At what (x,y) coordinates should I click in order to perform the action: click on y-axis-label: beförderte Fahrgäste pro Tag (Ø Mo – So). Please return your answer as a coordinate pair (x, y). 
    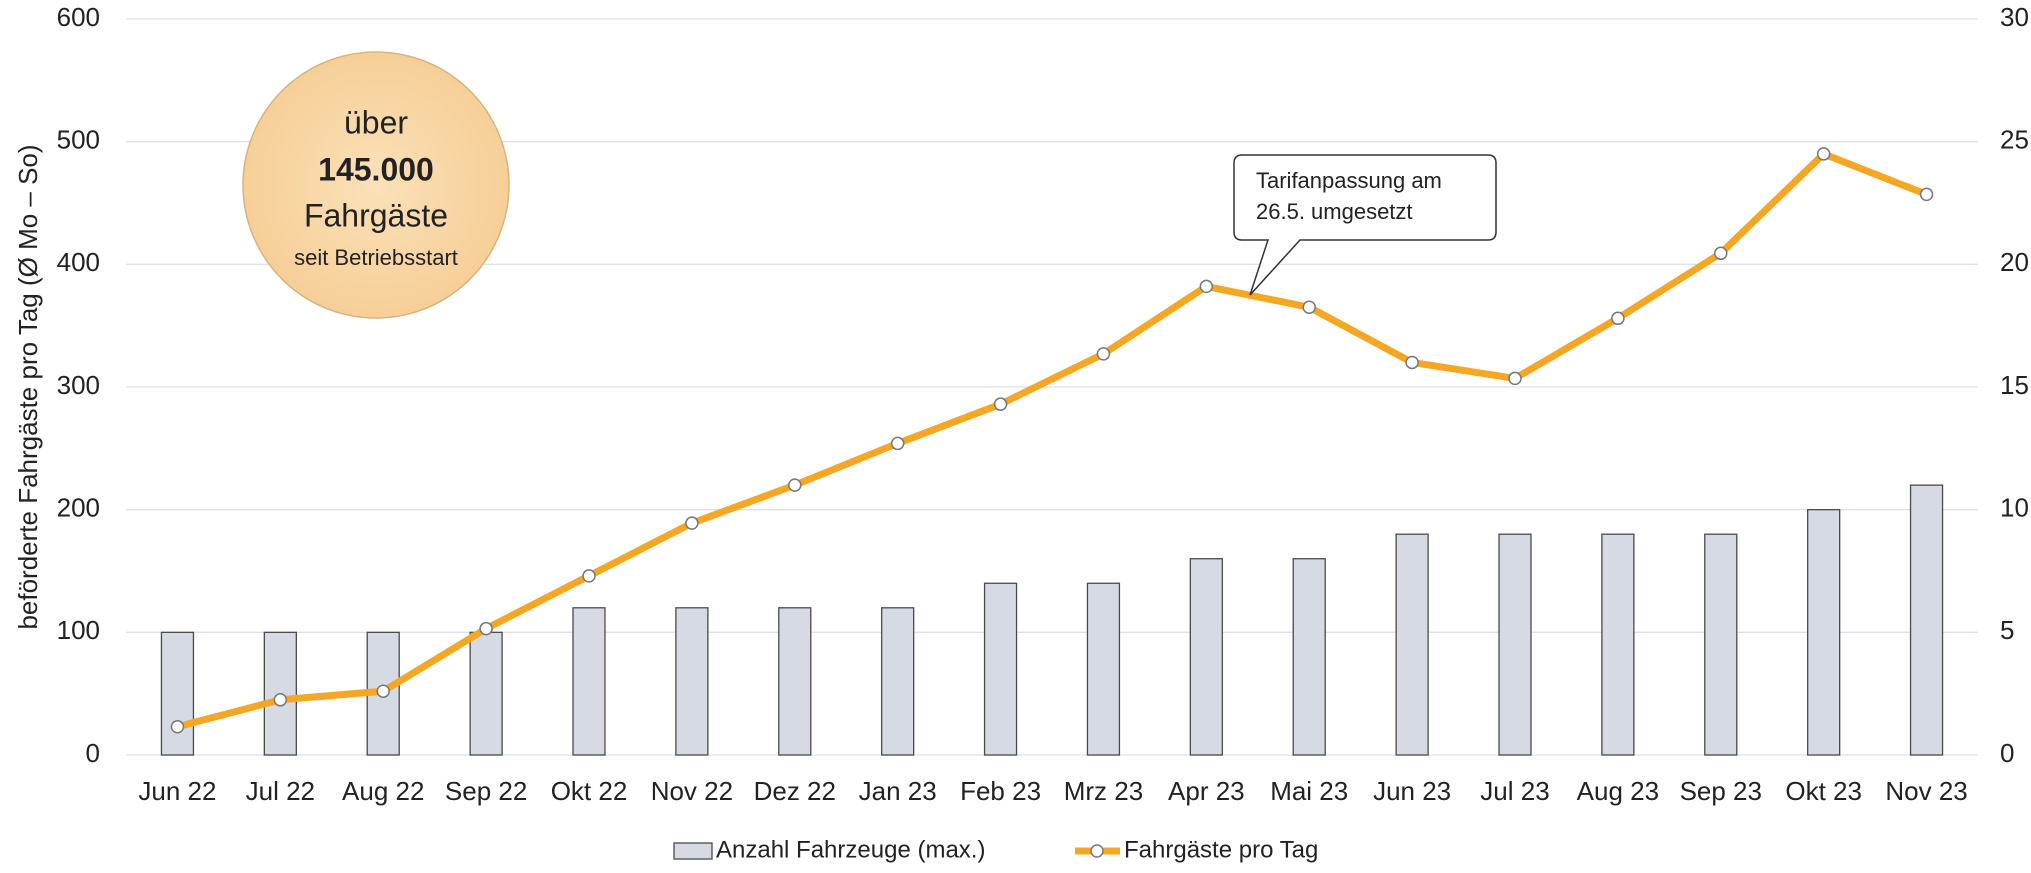
    Looking at the image, I should click on (28, 386).